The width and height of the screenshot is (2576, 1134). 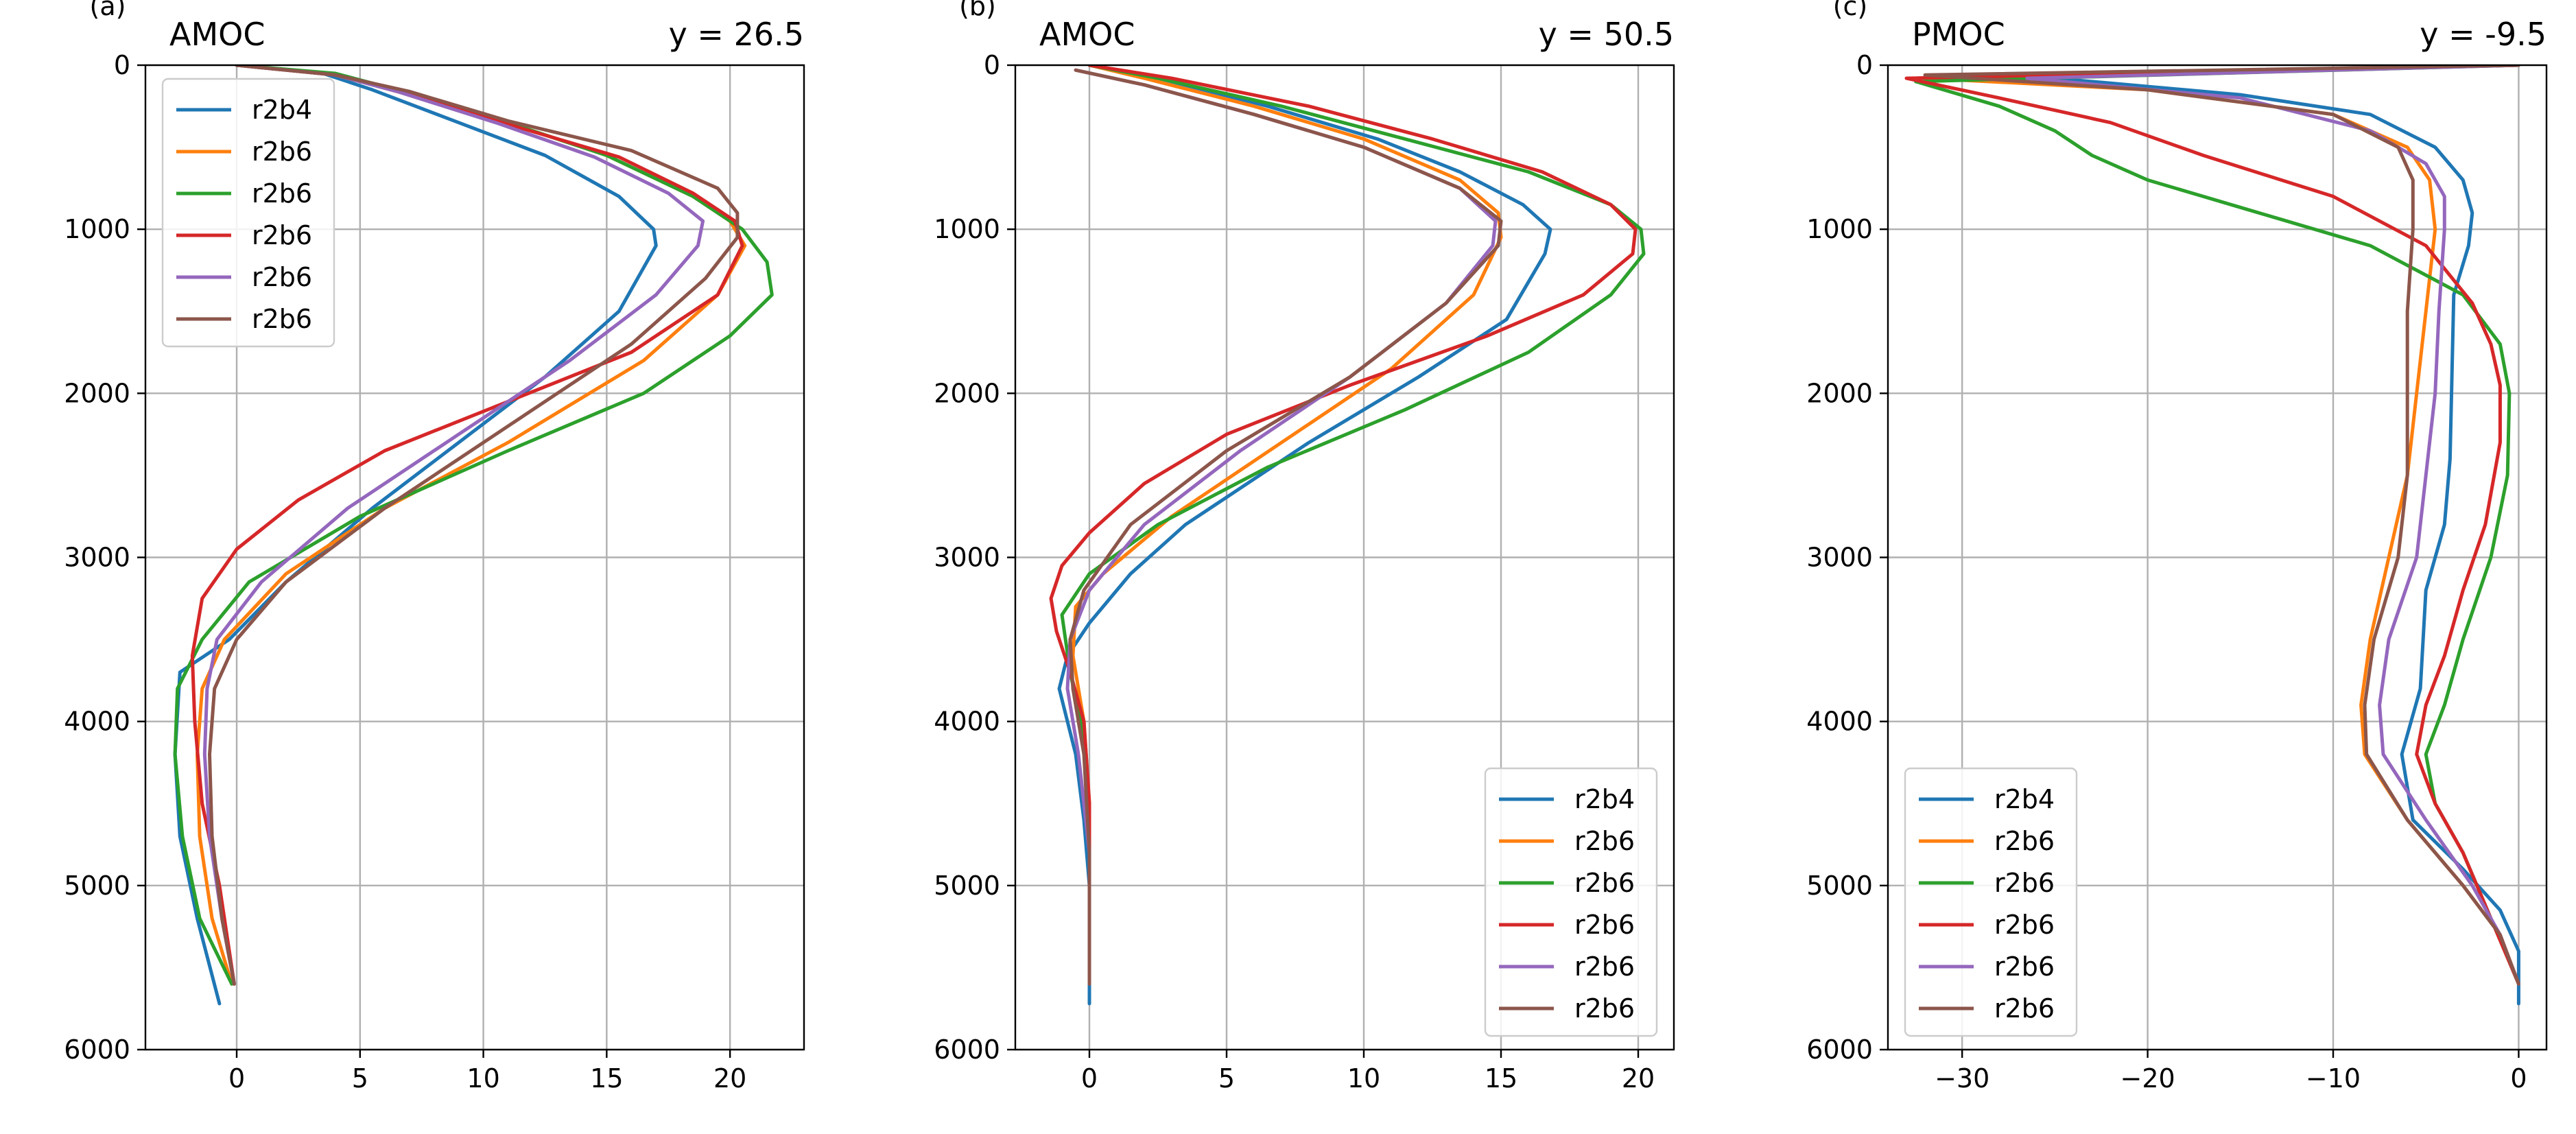 I want to click on panel-title-right: y = -9.5, so click(x=2483, y=34).